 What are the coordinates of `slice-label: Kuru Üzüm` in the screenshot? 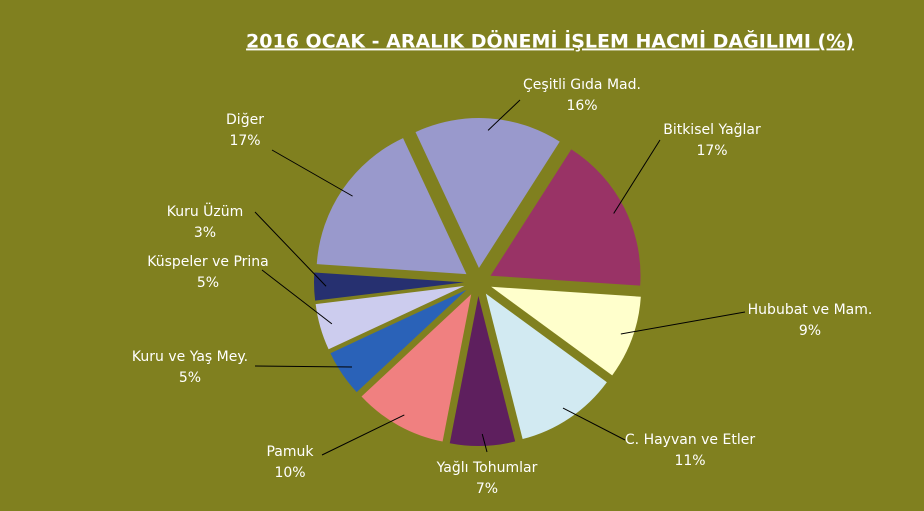 It's located at (205, 211).